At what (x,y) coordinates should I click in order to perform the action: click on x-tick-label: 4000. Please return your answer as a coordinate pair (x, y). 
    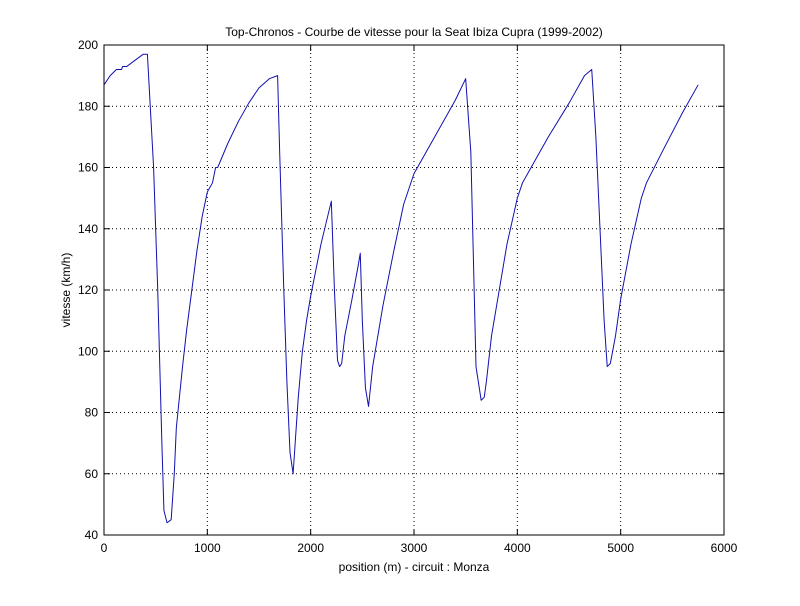
    Looking at the image, I should click on (517, 548).